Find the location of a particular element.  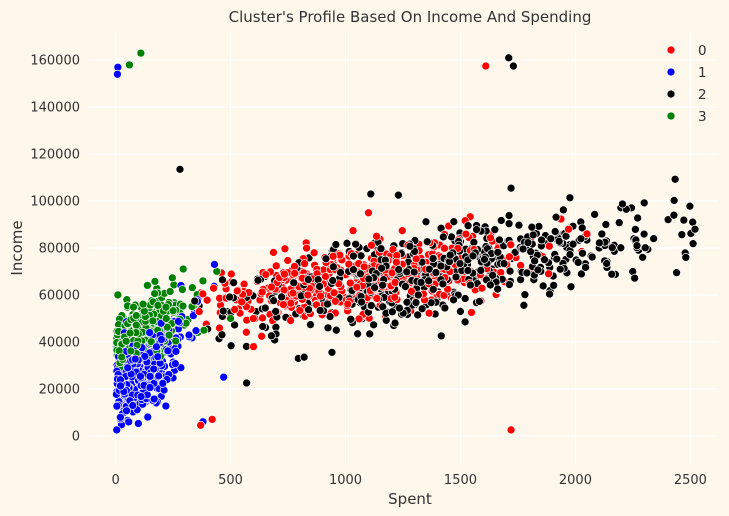

legend-label-1: 1 is located at coordinates (702, 73).